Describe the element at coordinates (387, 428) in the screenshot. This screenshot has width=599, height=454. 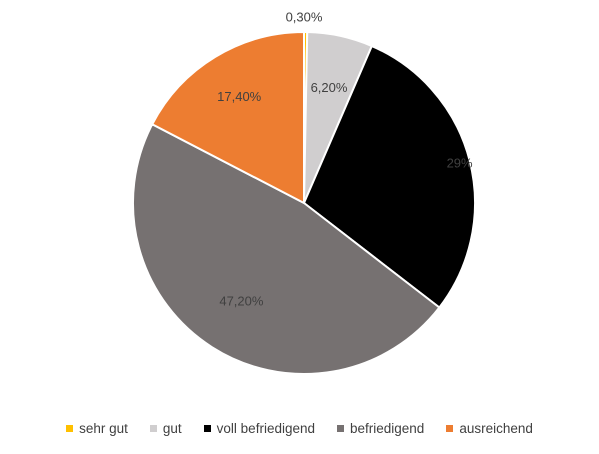
I see `legend-label: befriedigend` at that location.